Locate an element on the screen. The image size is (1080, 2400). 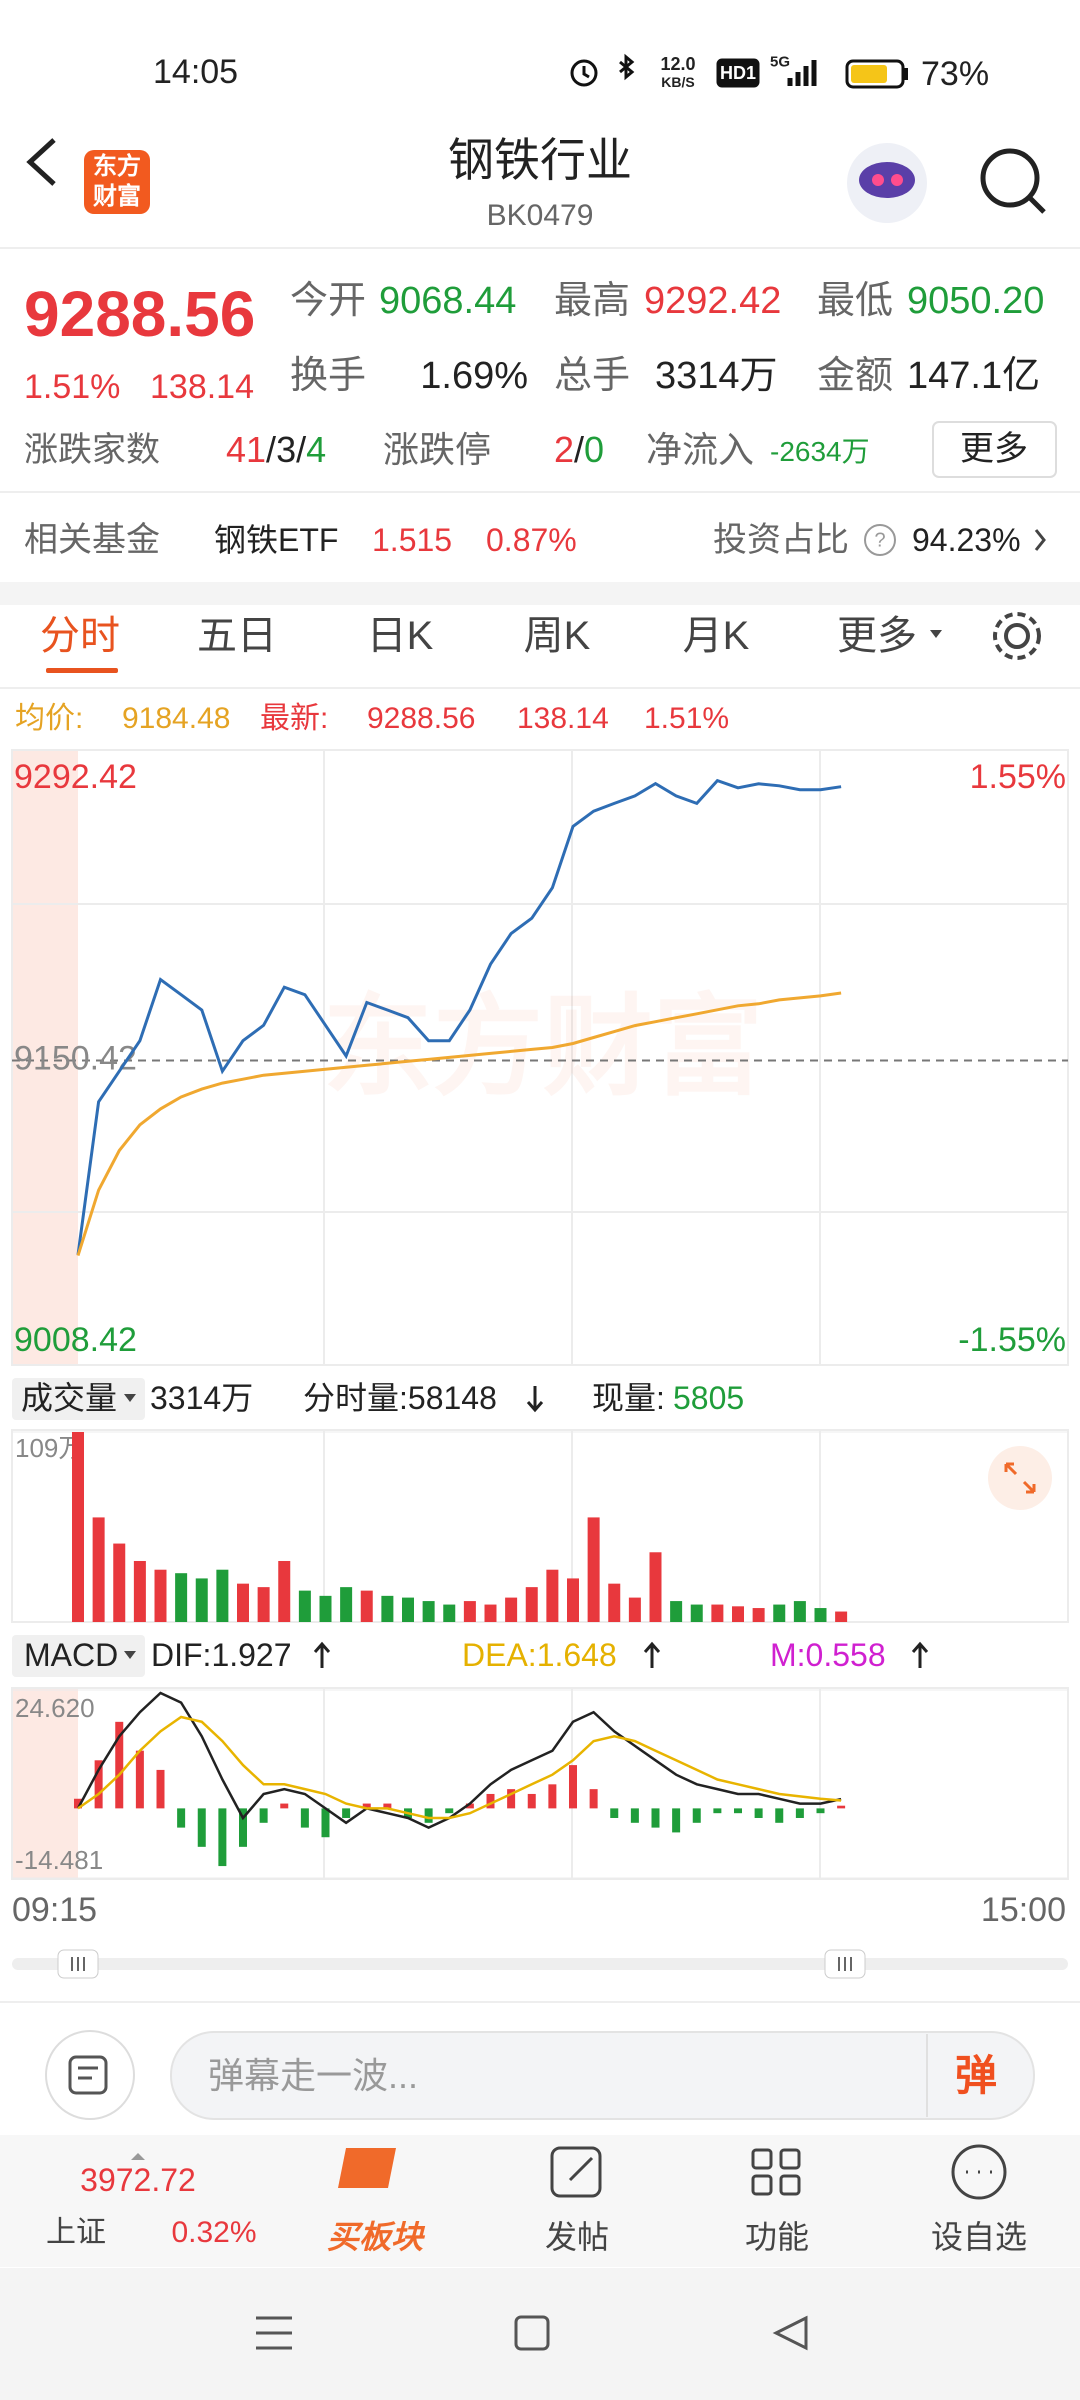
comment-input is located at coordinates (602, 2075).